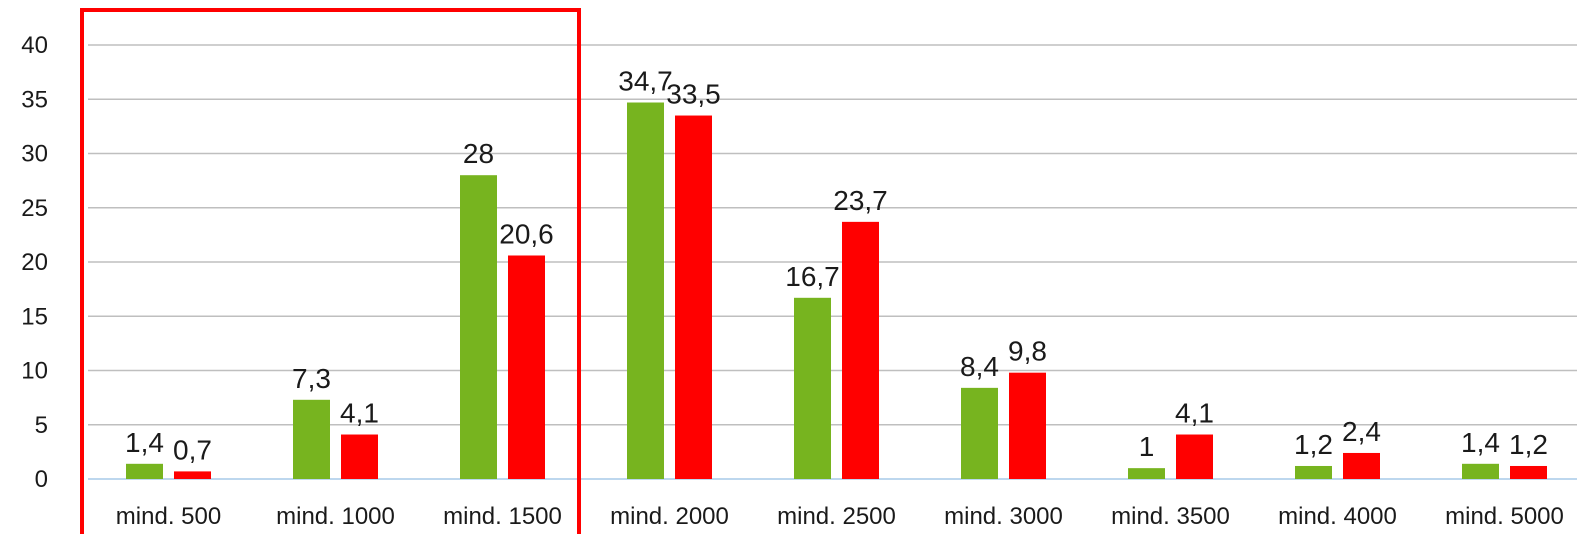 The image size is (1577, 534). Describe the element at coordinates (693, 94) in the screenshot. I see `data-label: 33,5` at that location.